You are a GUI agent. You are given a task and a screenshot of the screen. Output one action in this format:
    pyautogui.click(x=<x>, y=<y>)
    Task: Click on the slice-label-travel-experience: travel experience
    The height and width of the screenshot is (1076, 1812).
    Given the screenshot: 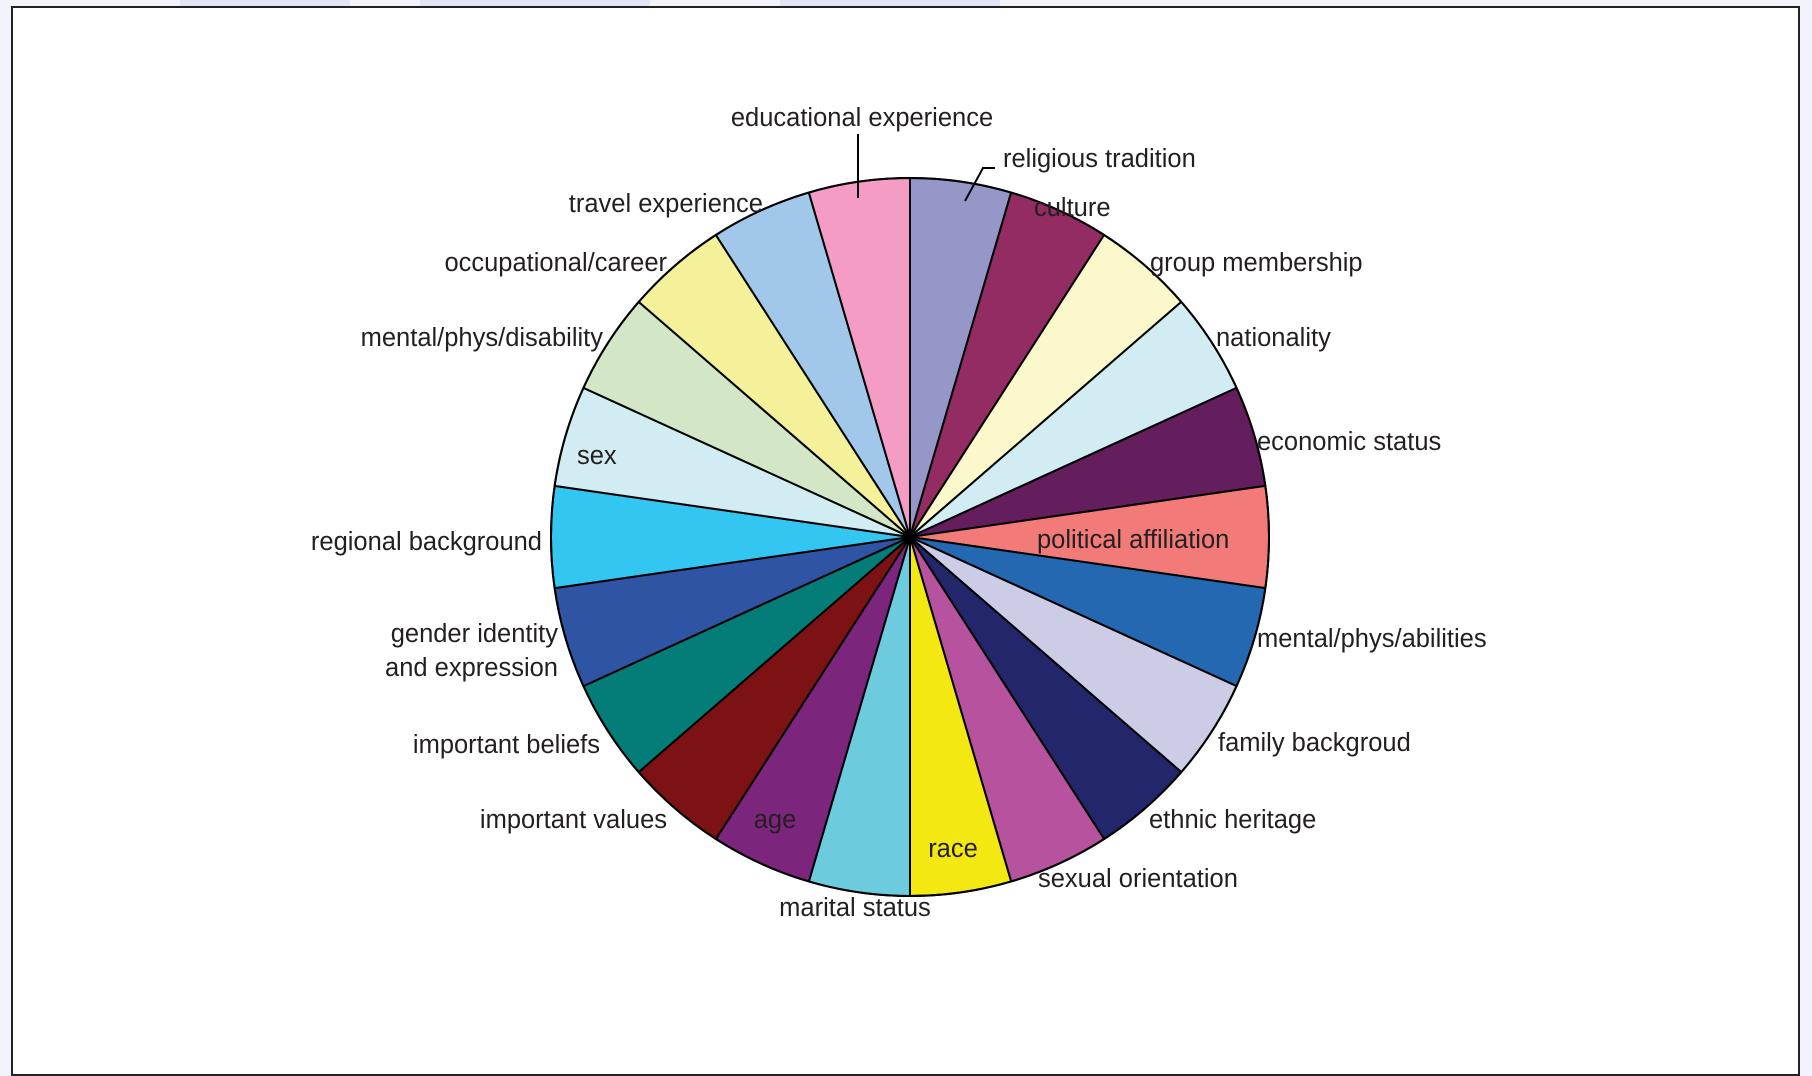 What is the action you would take?
    pyautogui.click(x=666, y=204)
    